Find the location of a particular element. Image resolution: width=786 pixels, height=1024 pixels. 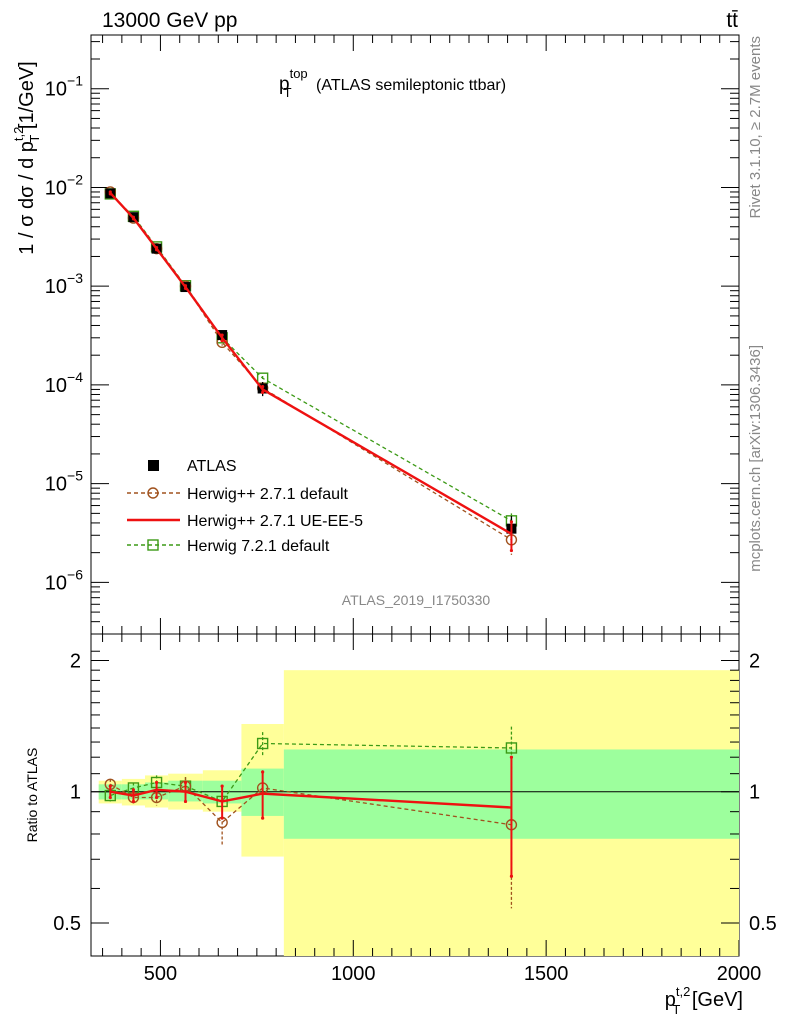

ratio-series is located at coordinates (311, 817).